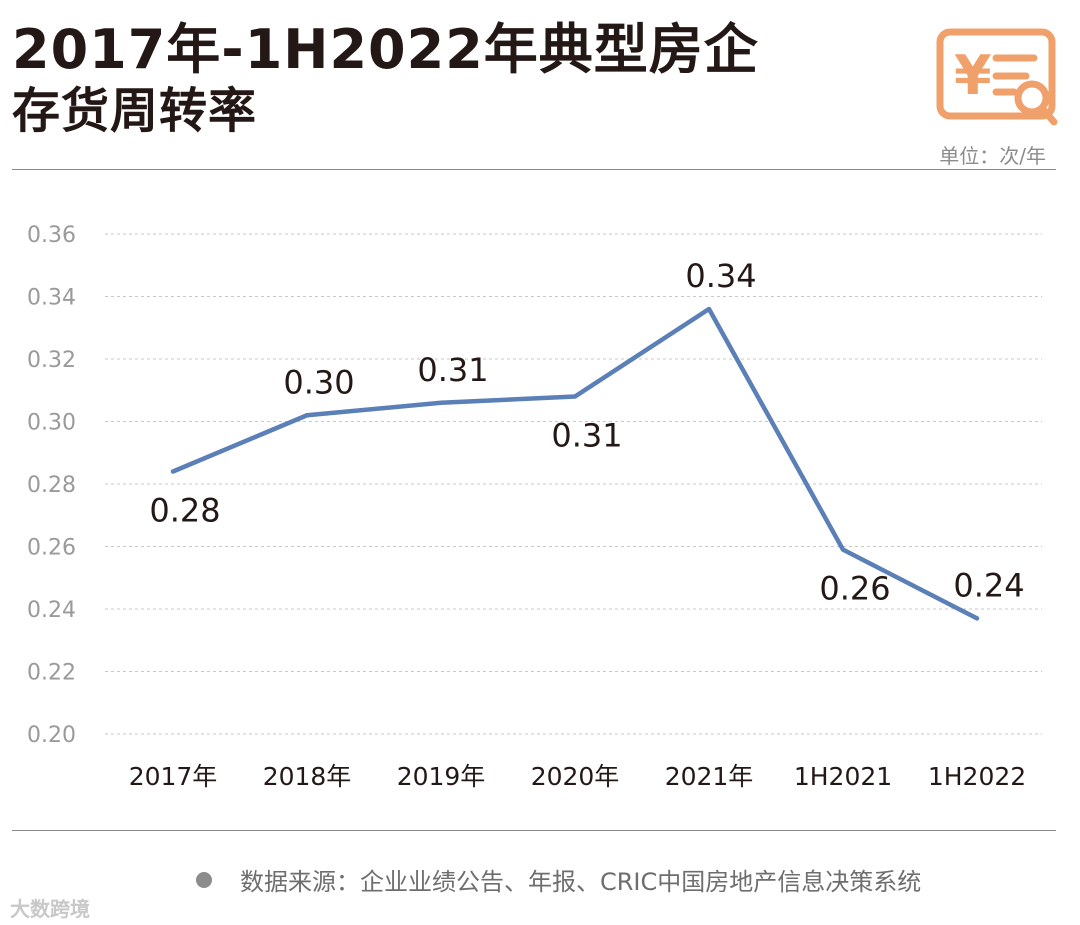  Describe the element at coordinates (135, 111) in the screenshot. I see `title-line-2: 存货周转率` at that location.